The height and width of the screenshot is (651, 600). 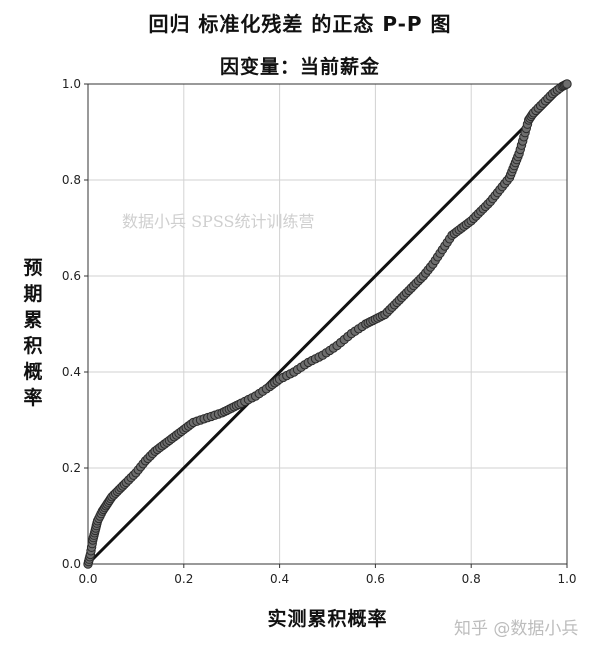 What do you see at coordinates (300, 24) in the screenshot?
I see `chart-title: 回归 标准化残差 的正态 P-P 图` at bounding box center [300, 24].